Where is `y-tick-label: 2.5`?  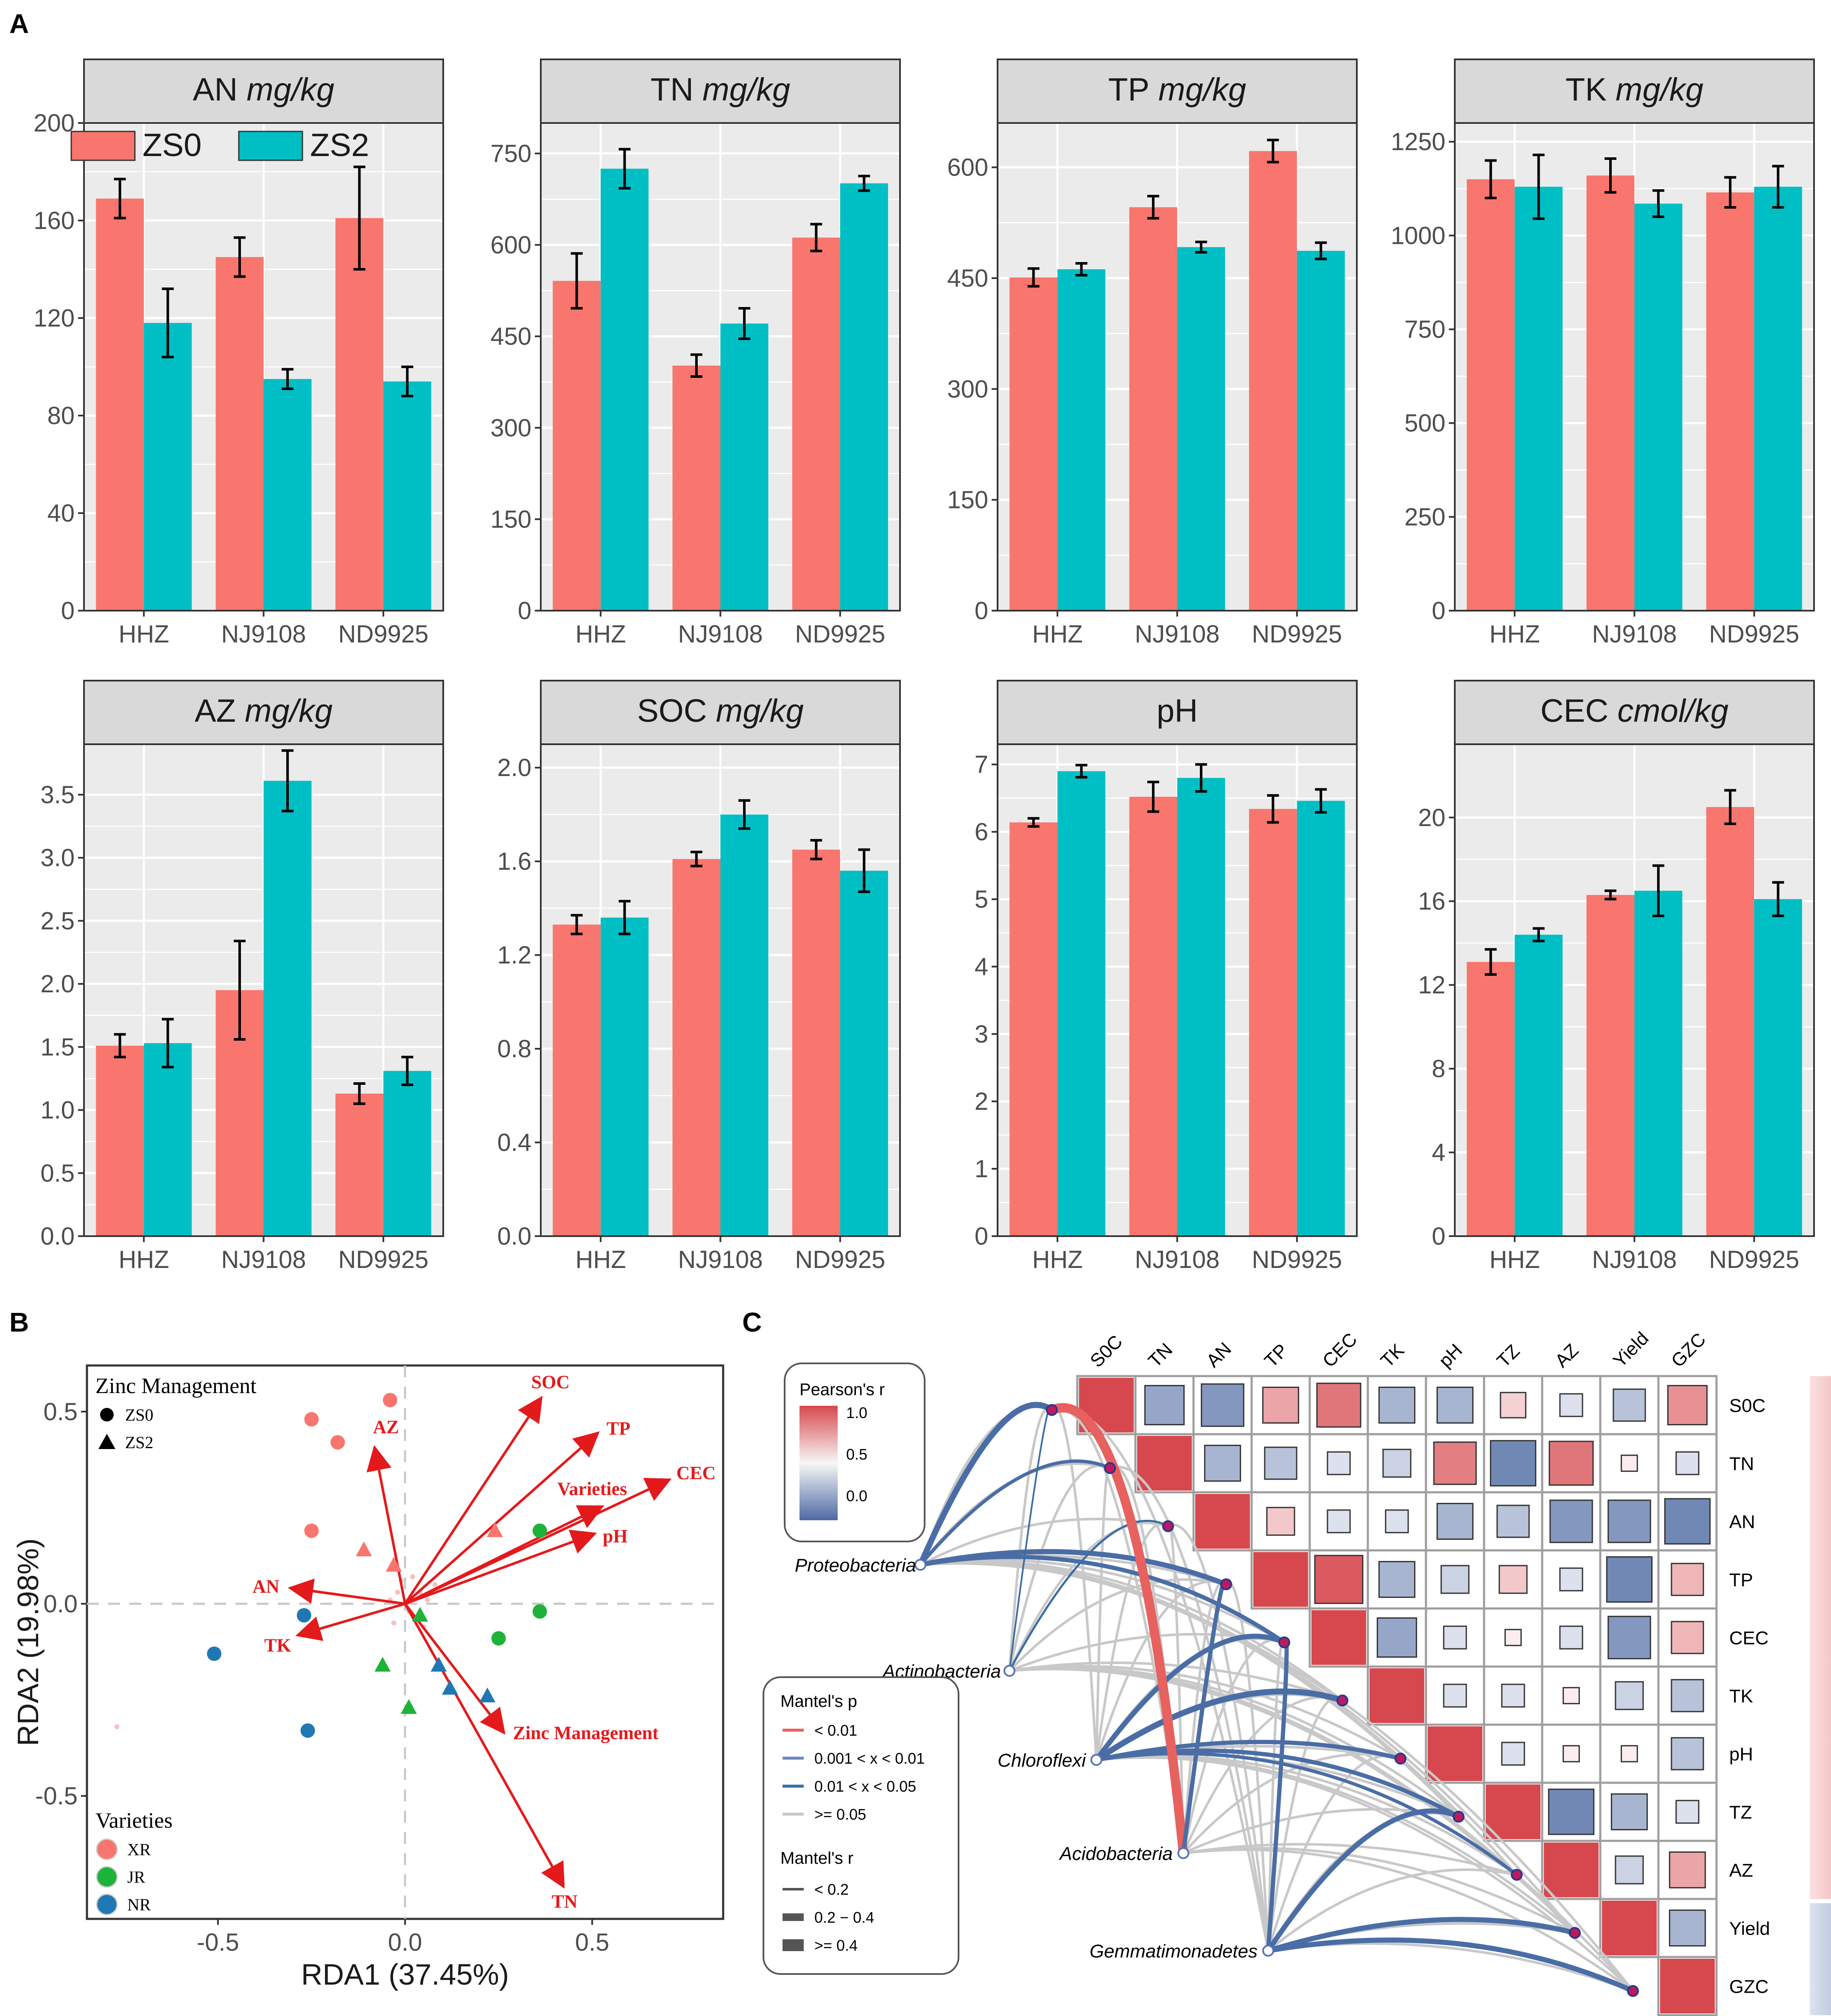
y-tick-label: 2.5 is located at coordinates (57, 921).